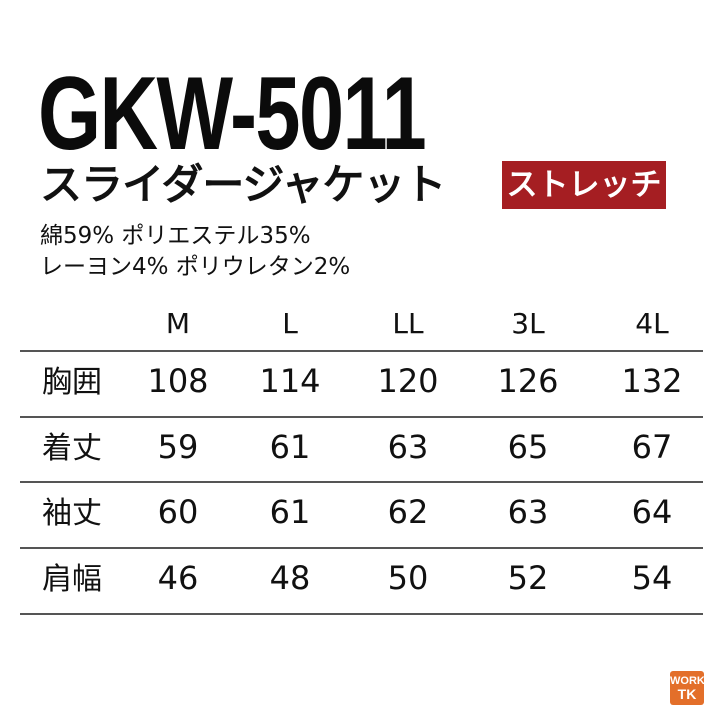  What do you see at coordinates (178, 578) in the screenshot?
I see `table-cell: 46` at bounding box center [178, 578].